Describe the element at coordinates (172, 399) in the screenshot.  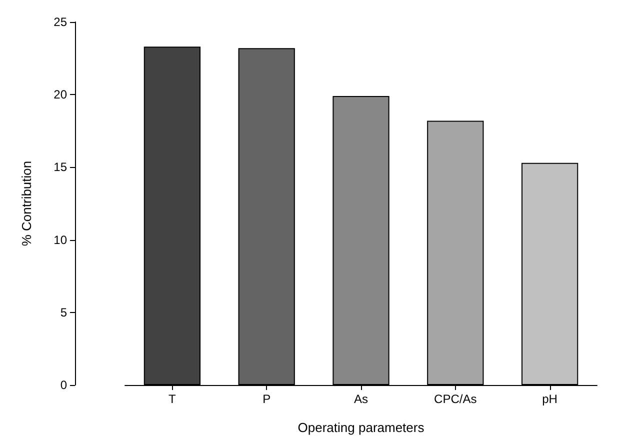
I see `x-tick-label: T` at that location.